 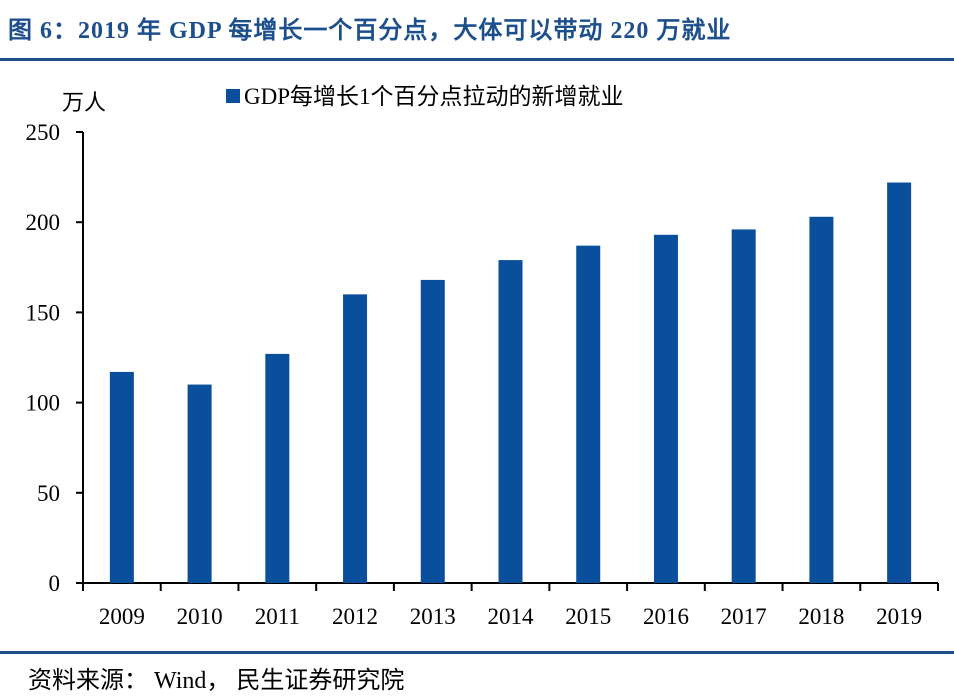 What do you see at coordinates (121, 477) in the screenshot?
I see `bar-2009` at bounding box center [121, 477].